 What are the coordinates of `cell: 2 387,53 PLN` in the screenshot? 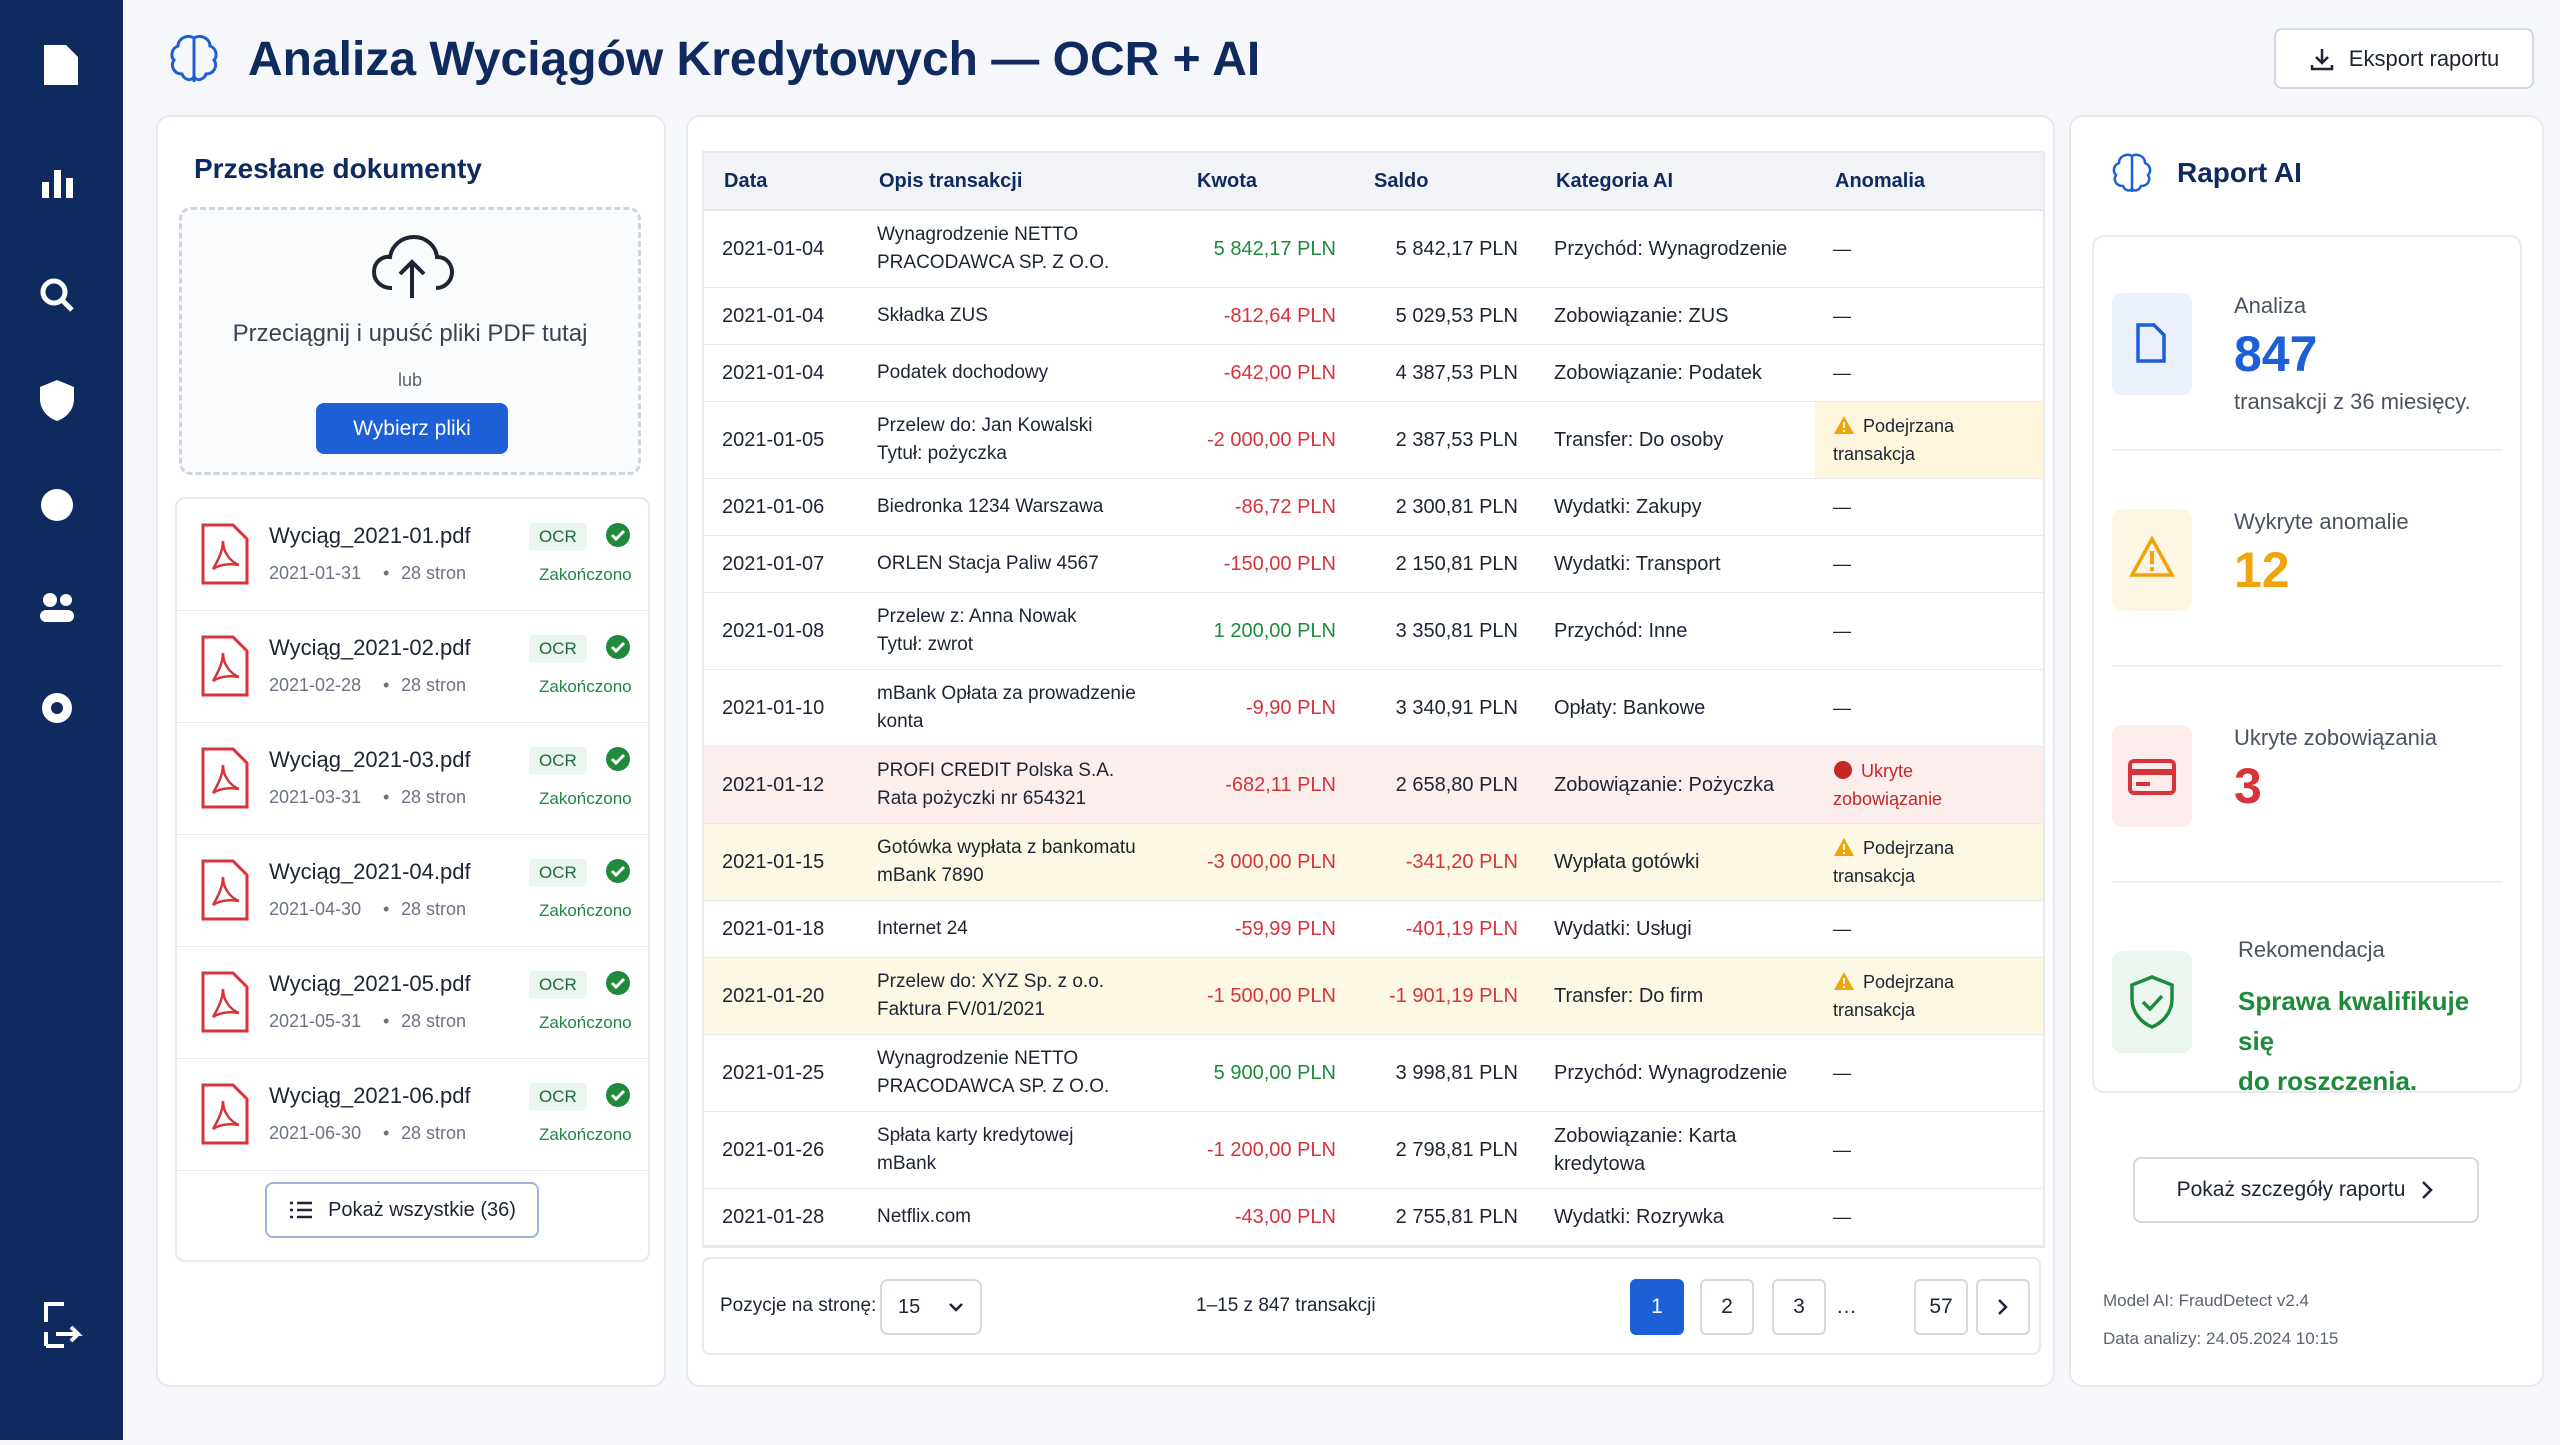 It's located at (1445, 440).